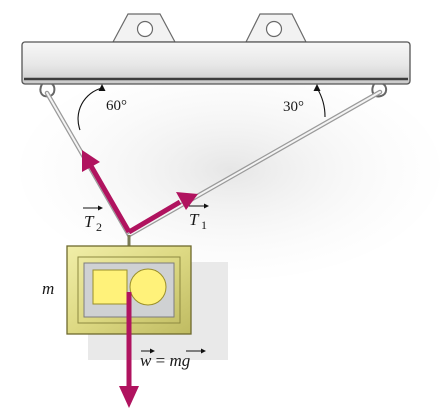  Describe the element at coordinates (129, 350) in the screenshot. I see `weight-vector` at that location.